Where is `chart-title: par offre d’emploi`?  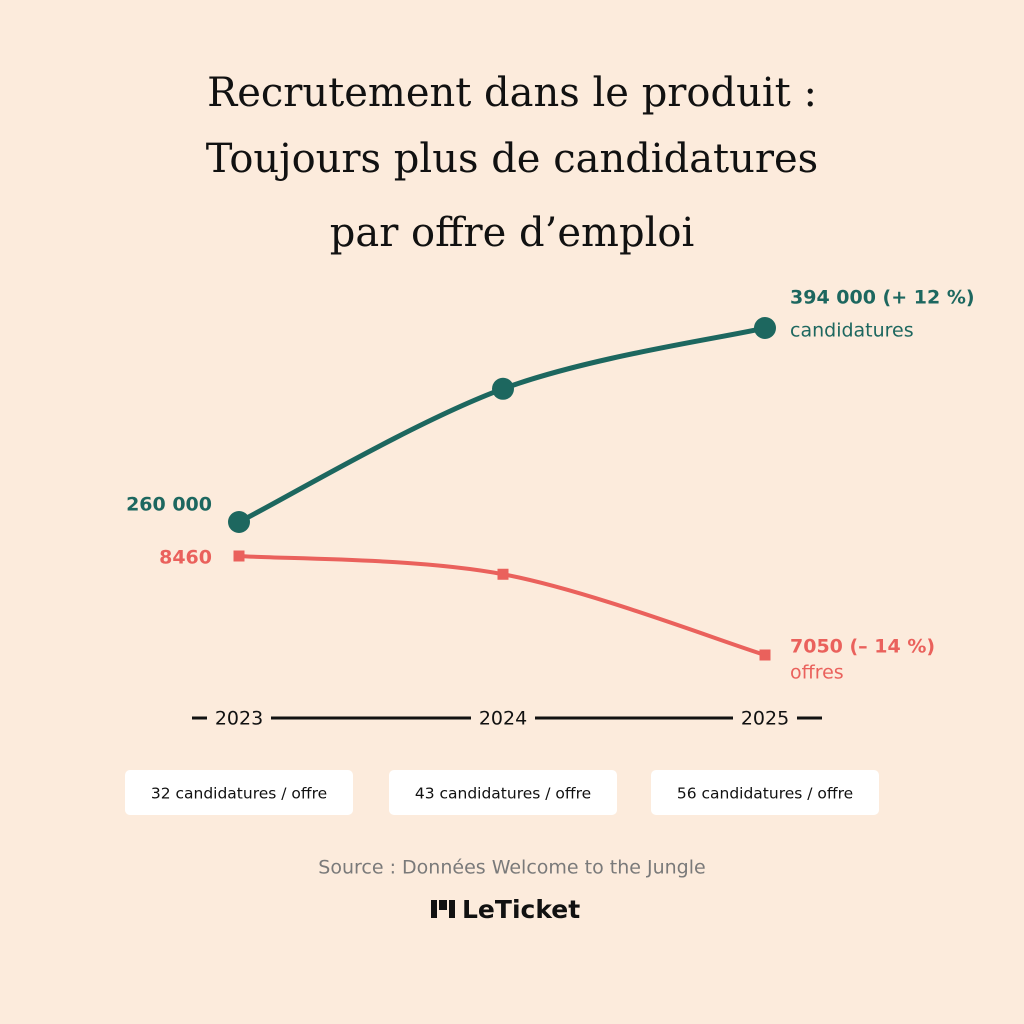
chart-title: par offre d’emploi is located at coordinates (512, 233).